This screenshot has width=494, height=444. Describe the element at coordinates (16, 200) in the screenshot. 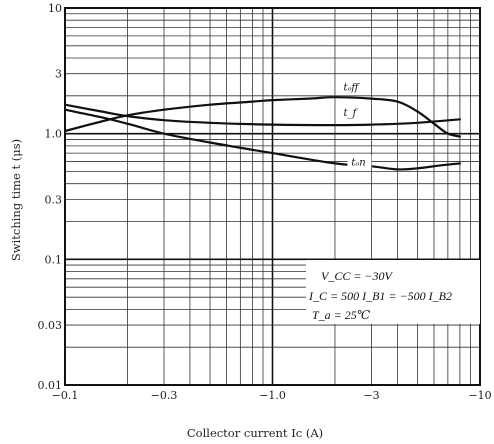

I see `y-axis-title: Switching time t (μs)` at that location.